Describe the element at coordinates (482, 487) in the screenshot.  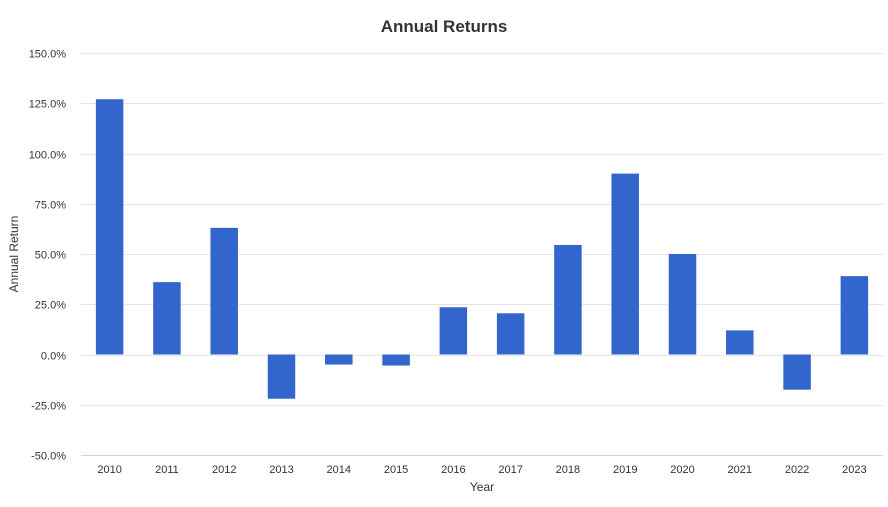
I see `x-axis-label: Year` at that location.